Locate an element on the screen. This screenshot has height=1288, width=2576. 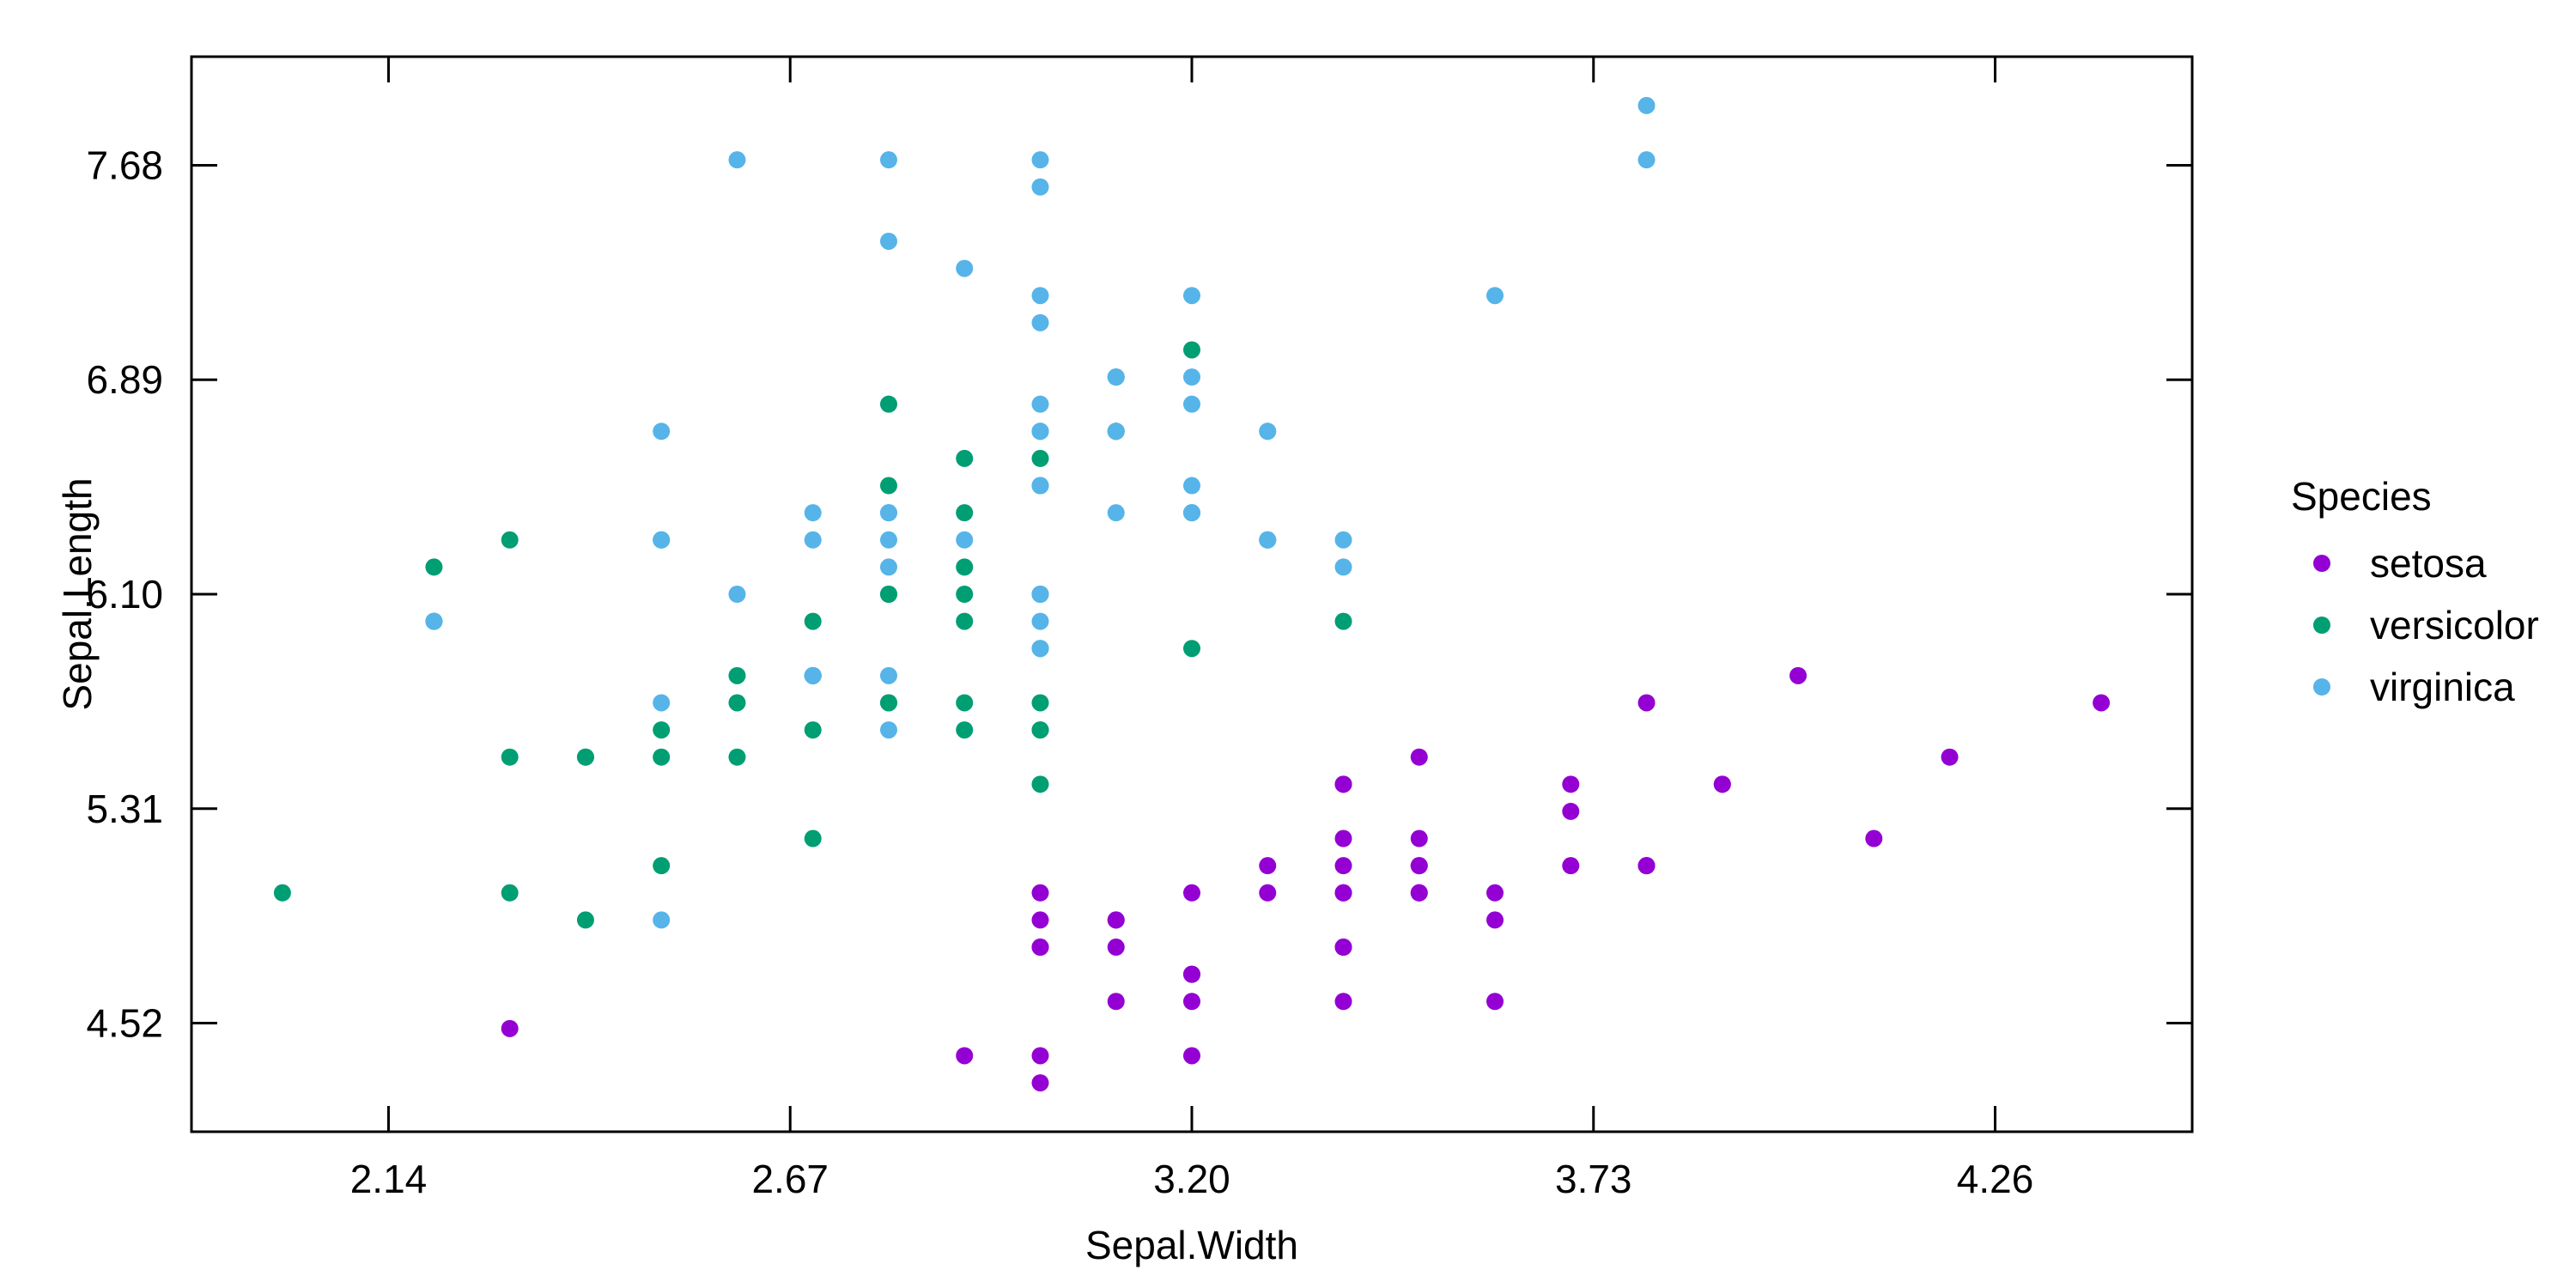
x-tick-label: 2.14 is located at coordinates (389, 1179).